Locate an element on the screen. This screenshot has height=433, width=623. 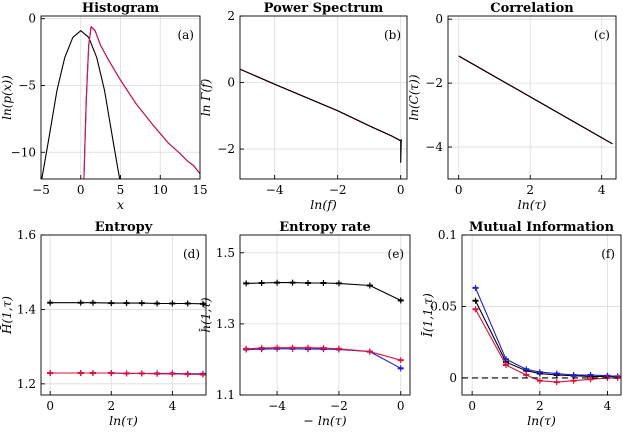
y-tick-label: 1.2 is located at coordinates (26, 384).